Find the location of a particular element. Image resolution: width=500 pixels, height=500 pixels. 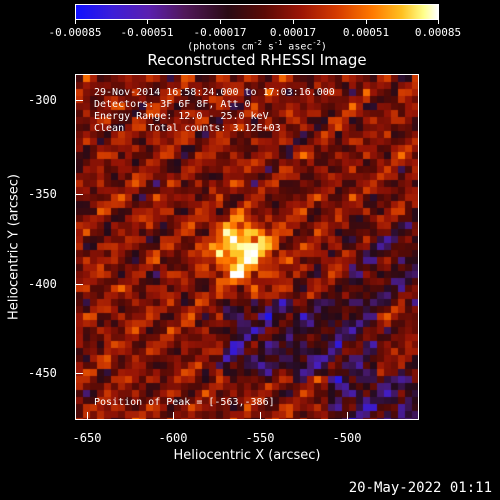

y-axis-label: Heliocentric Y (arcsec) is located at coordinates (14, 247).